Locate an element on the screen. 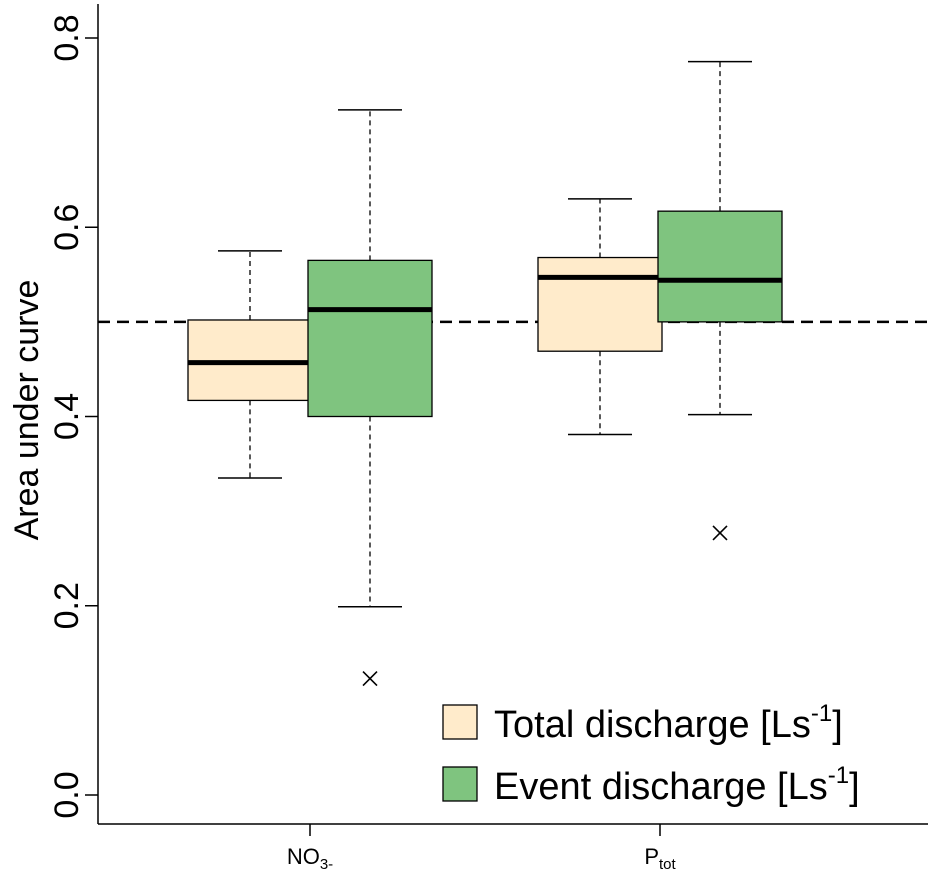 The height and width of the screenshot is (871, 929). legend-label: Event discharge [Ls-1] is located at coordinates (677, 785).